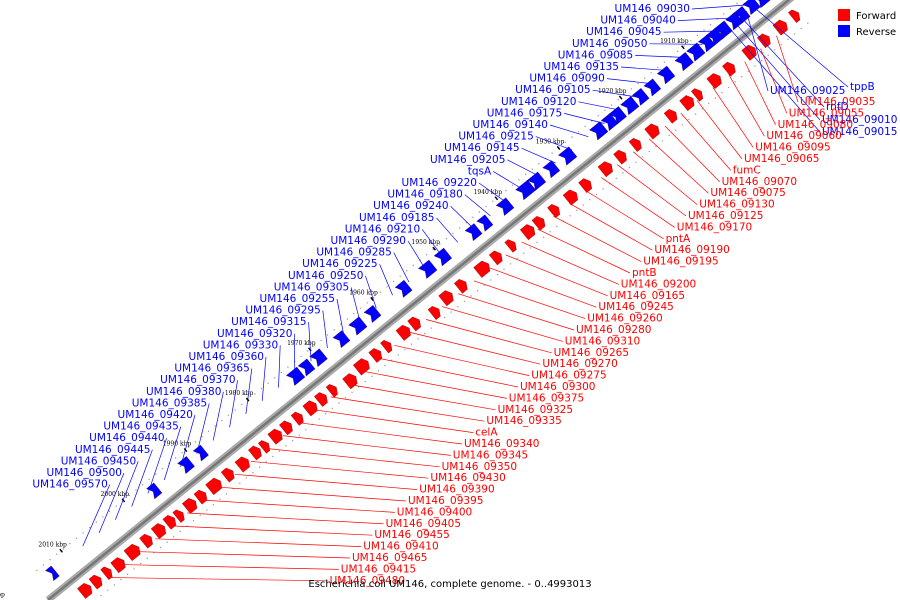  What do you see at coordinates (297, 299) in the screenshot?
I see `gene-label-um146-09255: UM146_09255` at bounding box center [297, 299].